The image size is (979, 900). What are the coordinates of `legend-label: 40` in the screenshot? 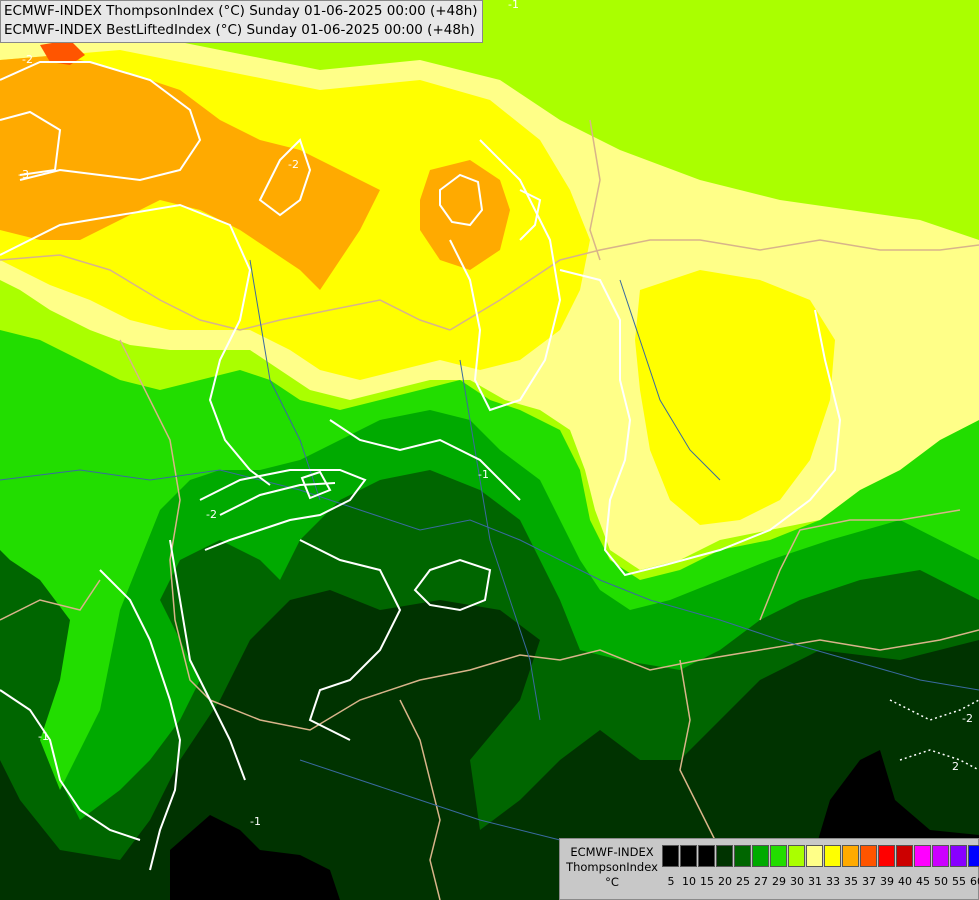 It's located at (905, 881).